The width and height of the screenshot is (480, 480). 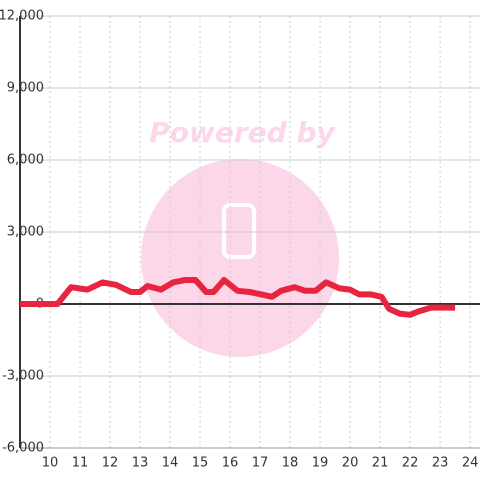 What do you see at coordinates (110, 463) in the screenshot?
I see `x-tick-label: 12` at bounding box center [110, 463].